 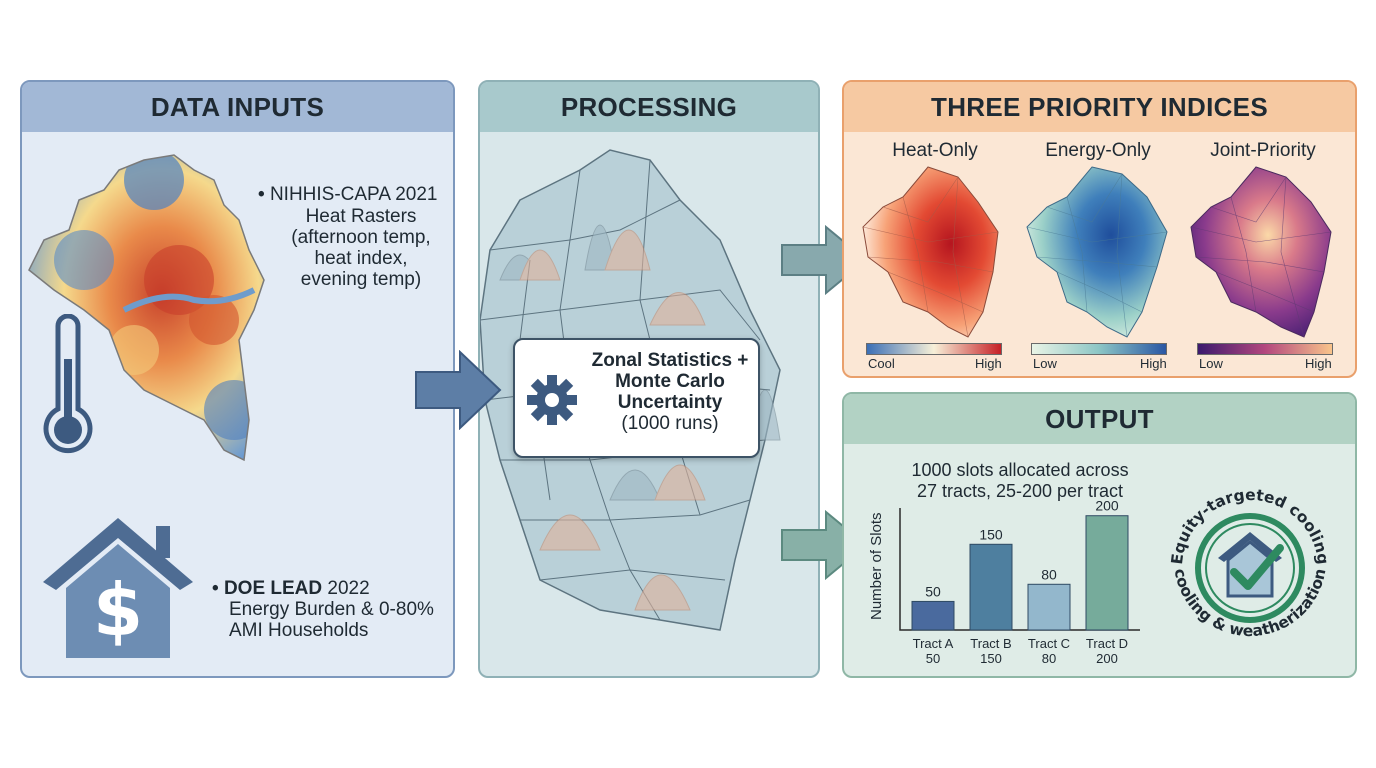 What do you see at coordinates (458, 390) in the screenshot?
I see `arrow-right-icon` at bounding box center [458, 390].